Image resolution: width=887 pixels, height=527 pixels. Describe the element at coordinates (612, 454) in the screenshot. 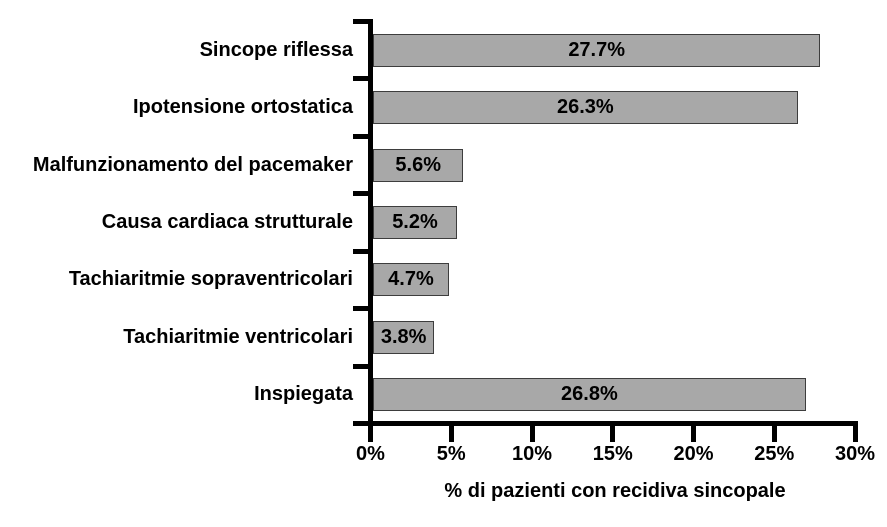

I see `x-tick-label: 15%` at that location.